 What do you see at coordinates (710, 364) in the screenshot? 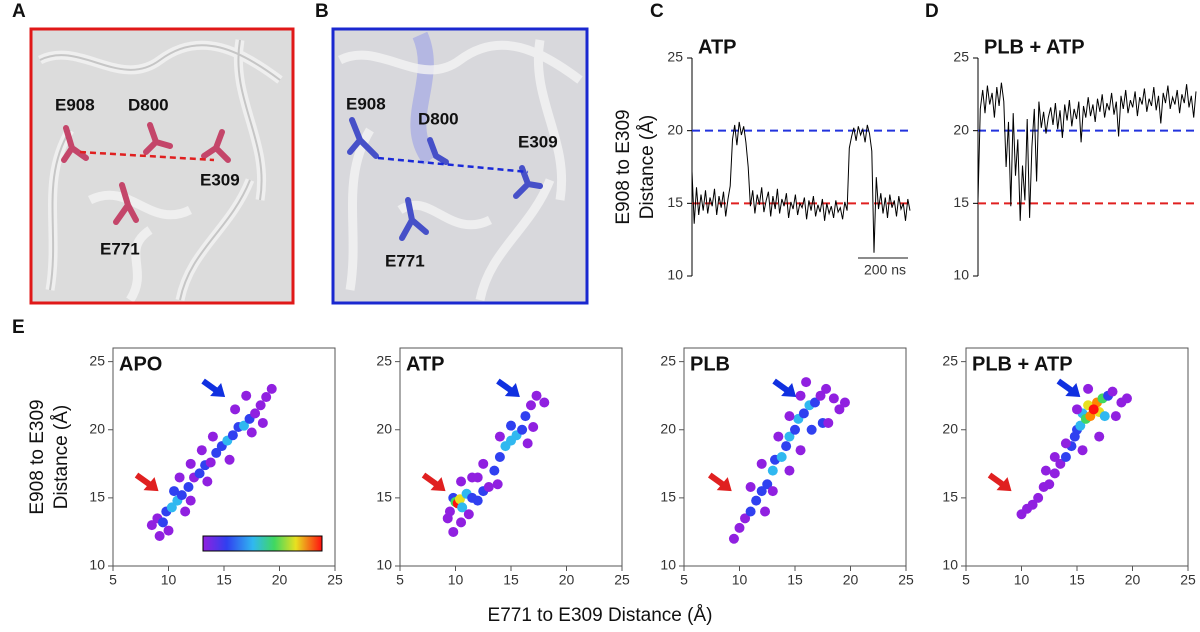
I see `chart-title: PLB` at bounding box center [710, 364].